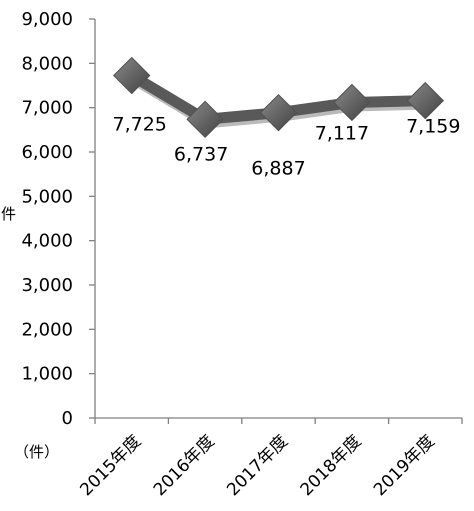  What do you see at coordinates (342, 133) in the screenshot?
I see `data-label: 7,117` at bounding box center [342, 133].